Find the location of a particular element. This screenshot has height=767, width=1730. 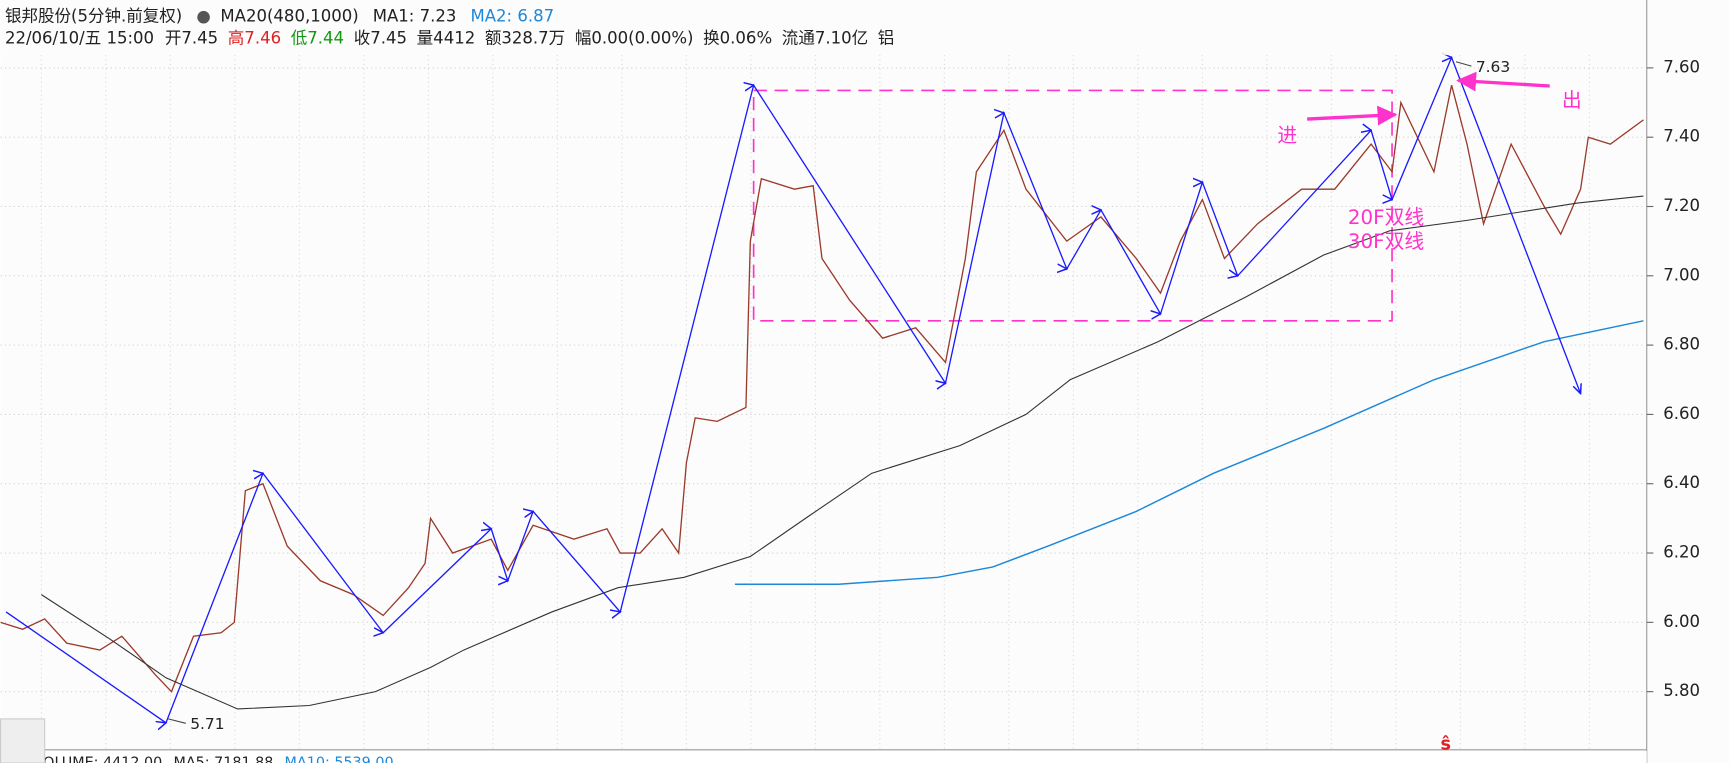

annotation: 20F双线 is located at coordinates (1386, 217).